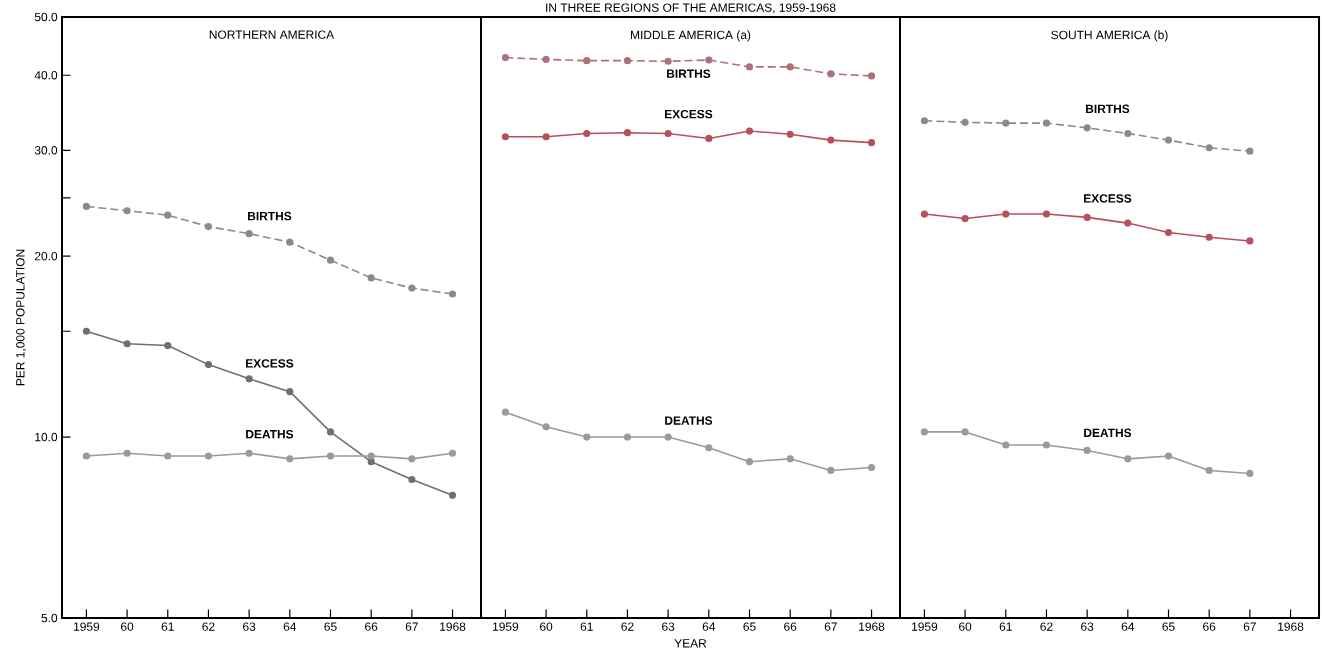 The height and width of the screenshot is (665, 1325). Describe the element at coordinates (272, 34) in the screenshot. I see `text: NORTHERN AMERICA` at that location.